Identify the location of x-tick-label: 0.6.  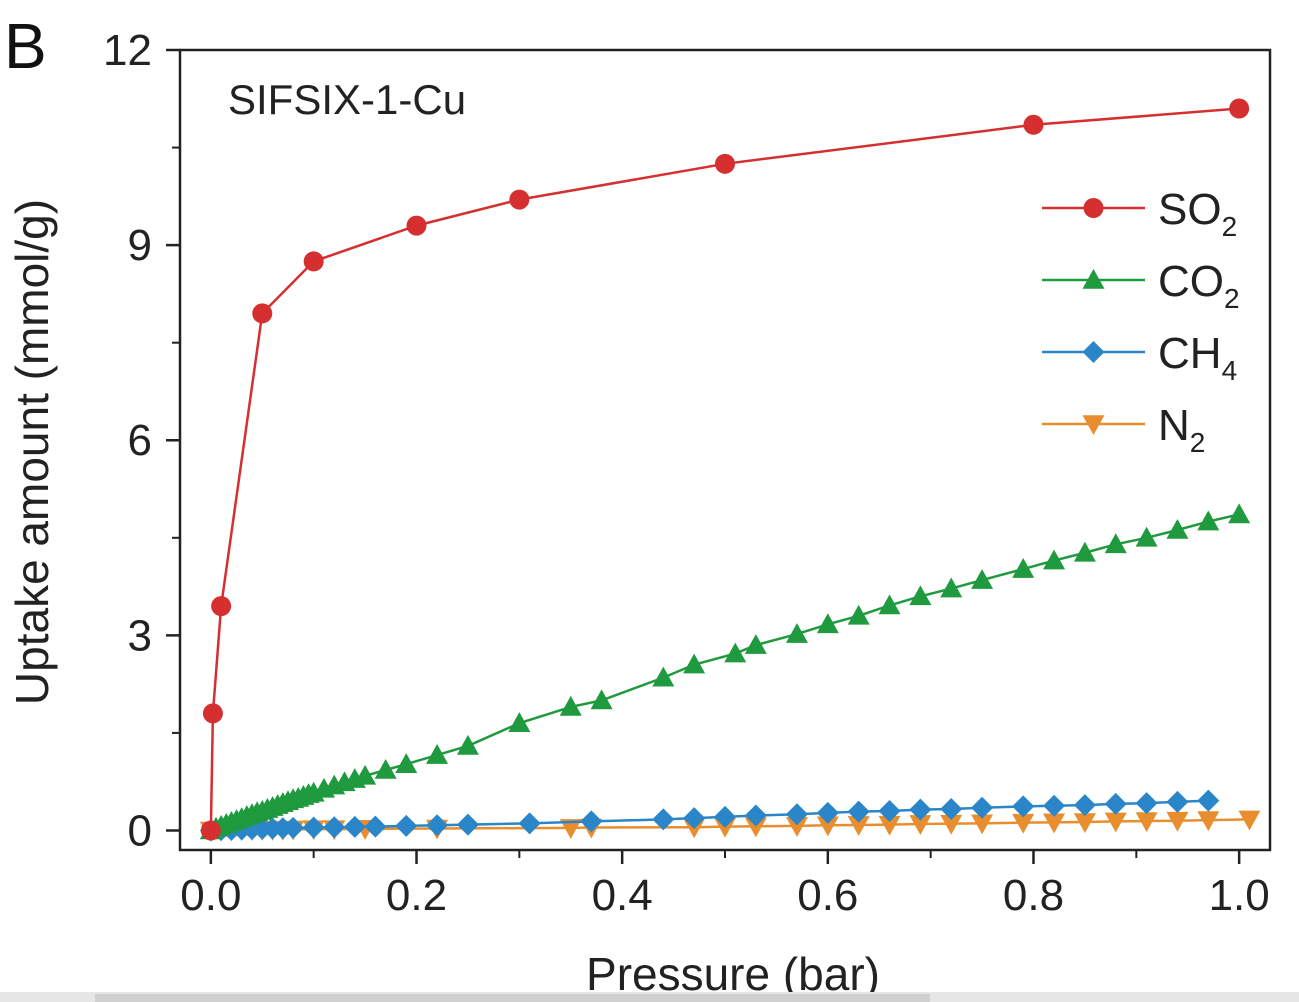
(827, 895).